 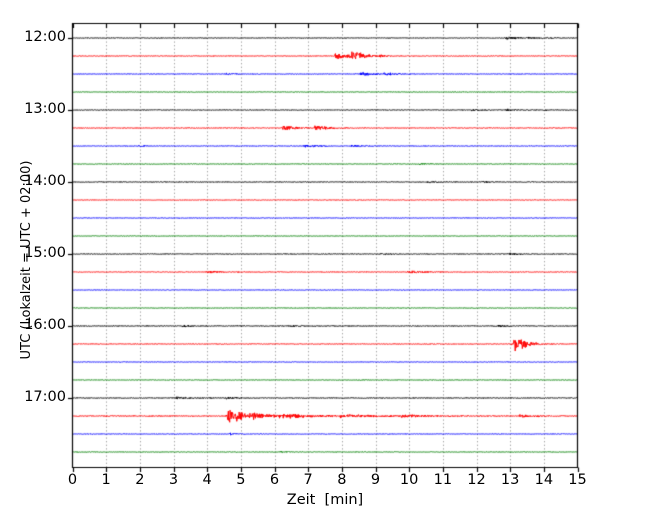 I want to click on x-tick-label: 8, so click(x=342, y=480).